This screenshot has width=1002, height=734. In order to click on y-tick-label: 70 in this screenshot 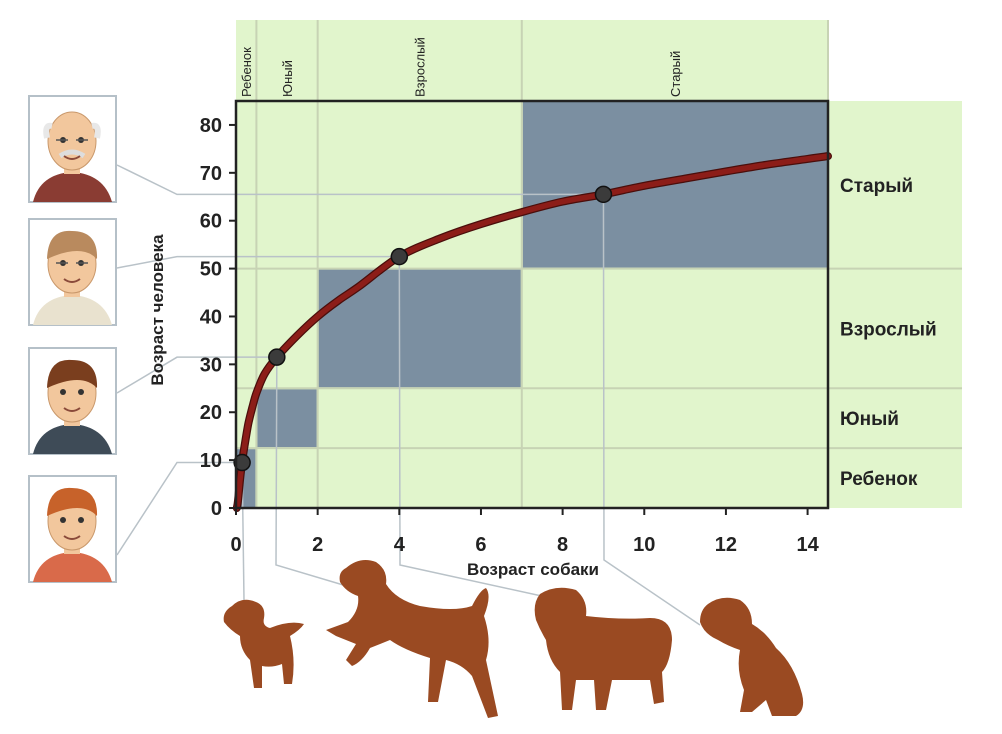, I will do `click(211, 174)`.